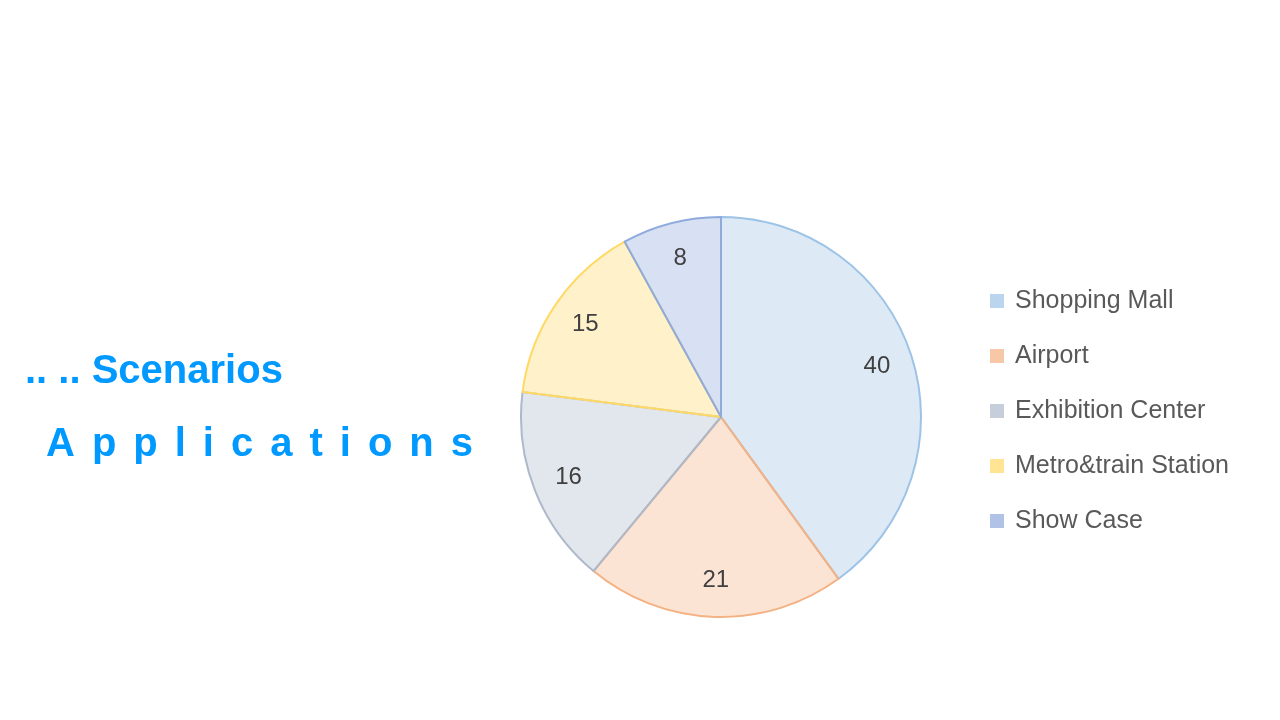 The height and width of the screenshot is (720, 1280). I want to click on legend-label: Show Case, so click(1079, 518).